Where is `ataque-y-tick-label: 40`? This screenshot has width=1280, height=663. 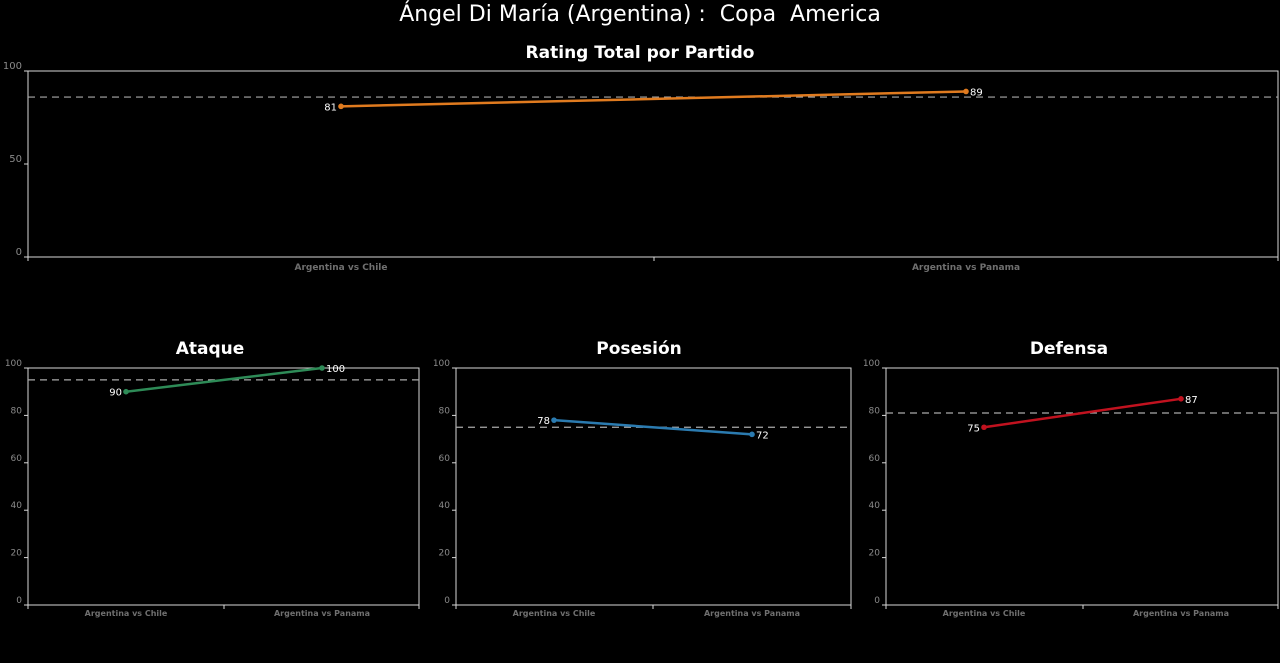 ataque-y-tick-label: 40 is located at coordinates (17, 506).